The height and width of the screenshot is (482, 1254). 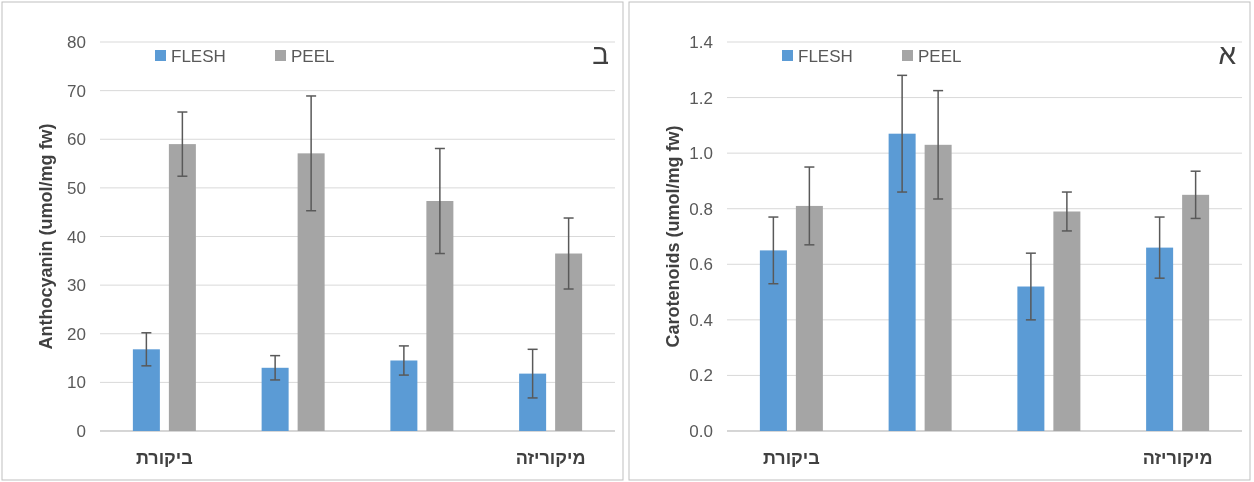 I want to click on y-tick-label: 0.2, so click(x=701, y=376).